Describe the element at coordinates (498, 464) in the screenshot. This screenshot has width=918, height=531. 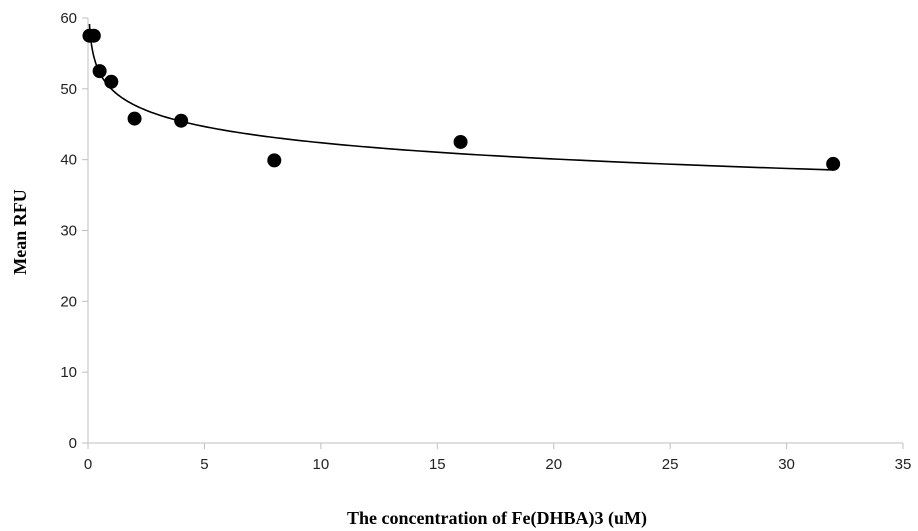
I see `x-tick-labels: 0 5 10 15 20 25 30 35` at that location.